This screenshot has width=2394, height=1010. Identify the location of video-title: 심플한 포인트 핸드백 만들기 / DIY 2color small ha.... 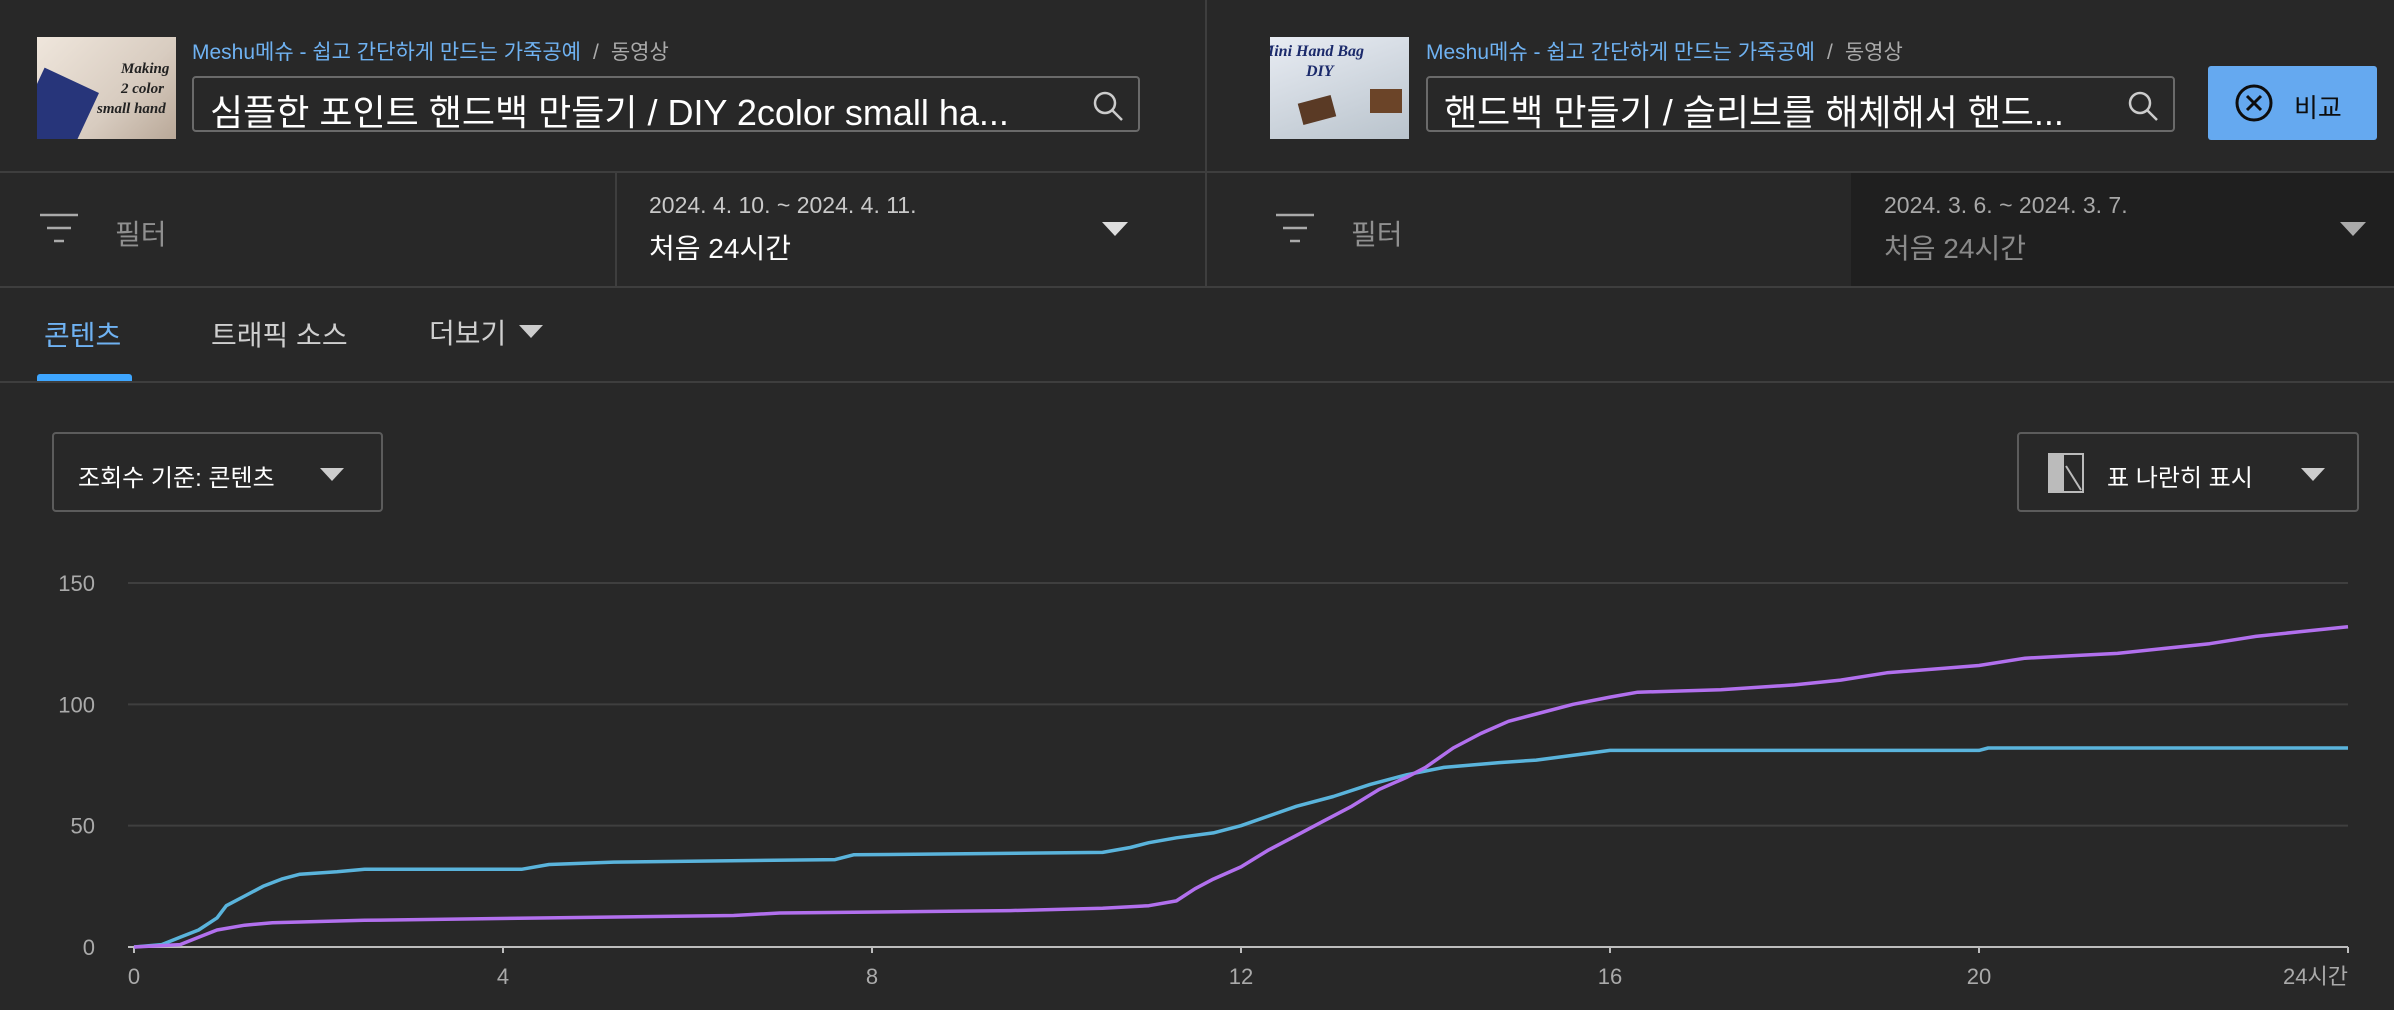
(609, 112).